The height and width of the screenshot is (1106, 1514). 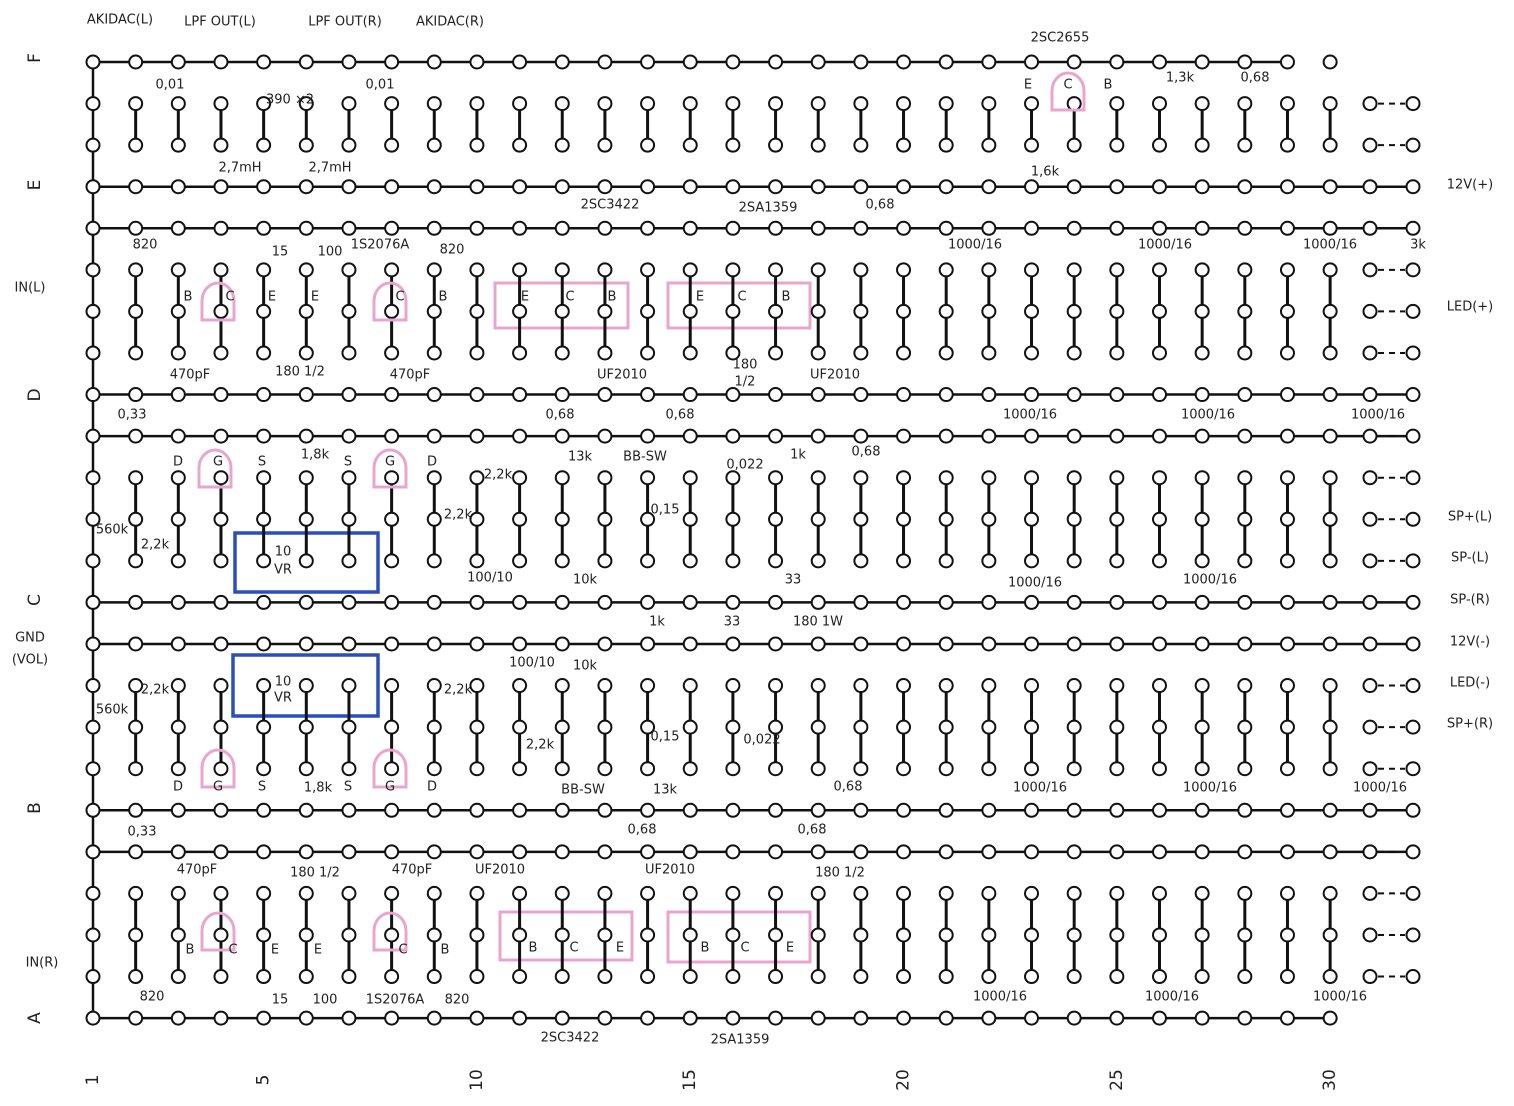 I want to click on left-label: (VOL), so click(x=30, y=660).